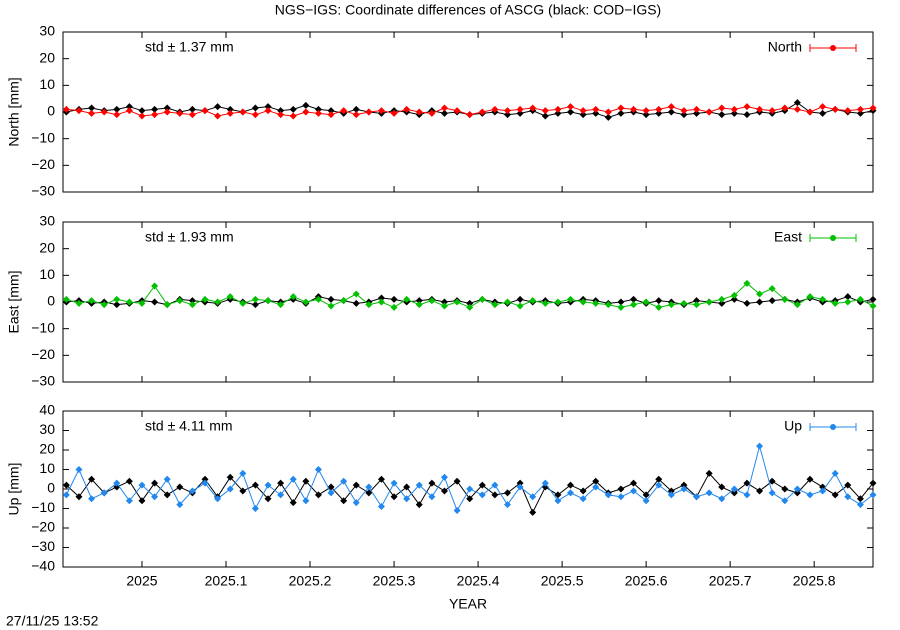 The height and width of the screenshot is (630, 900). I want to click on x-tick-label: 2025.1, so click(226, 581).